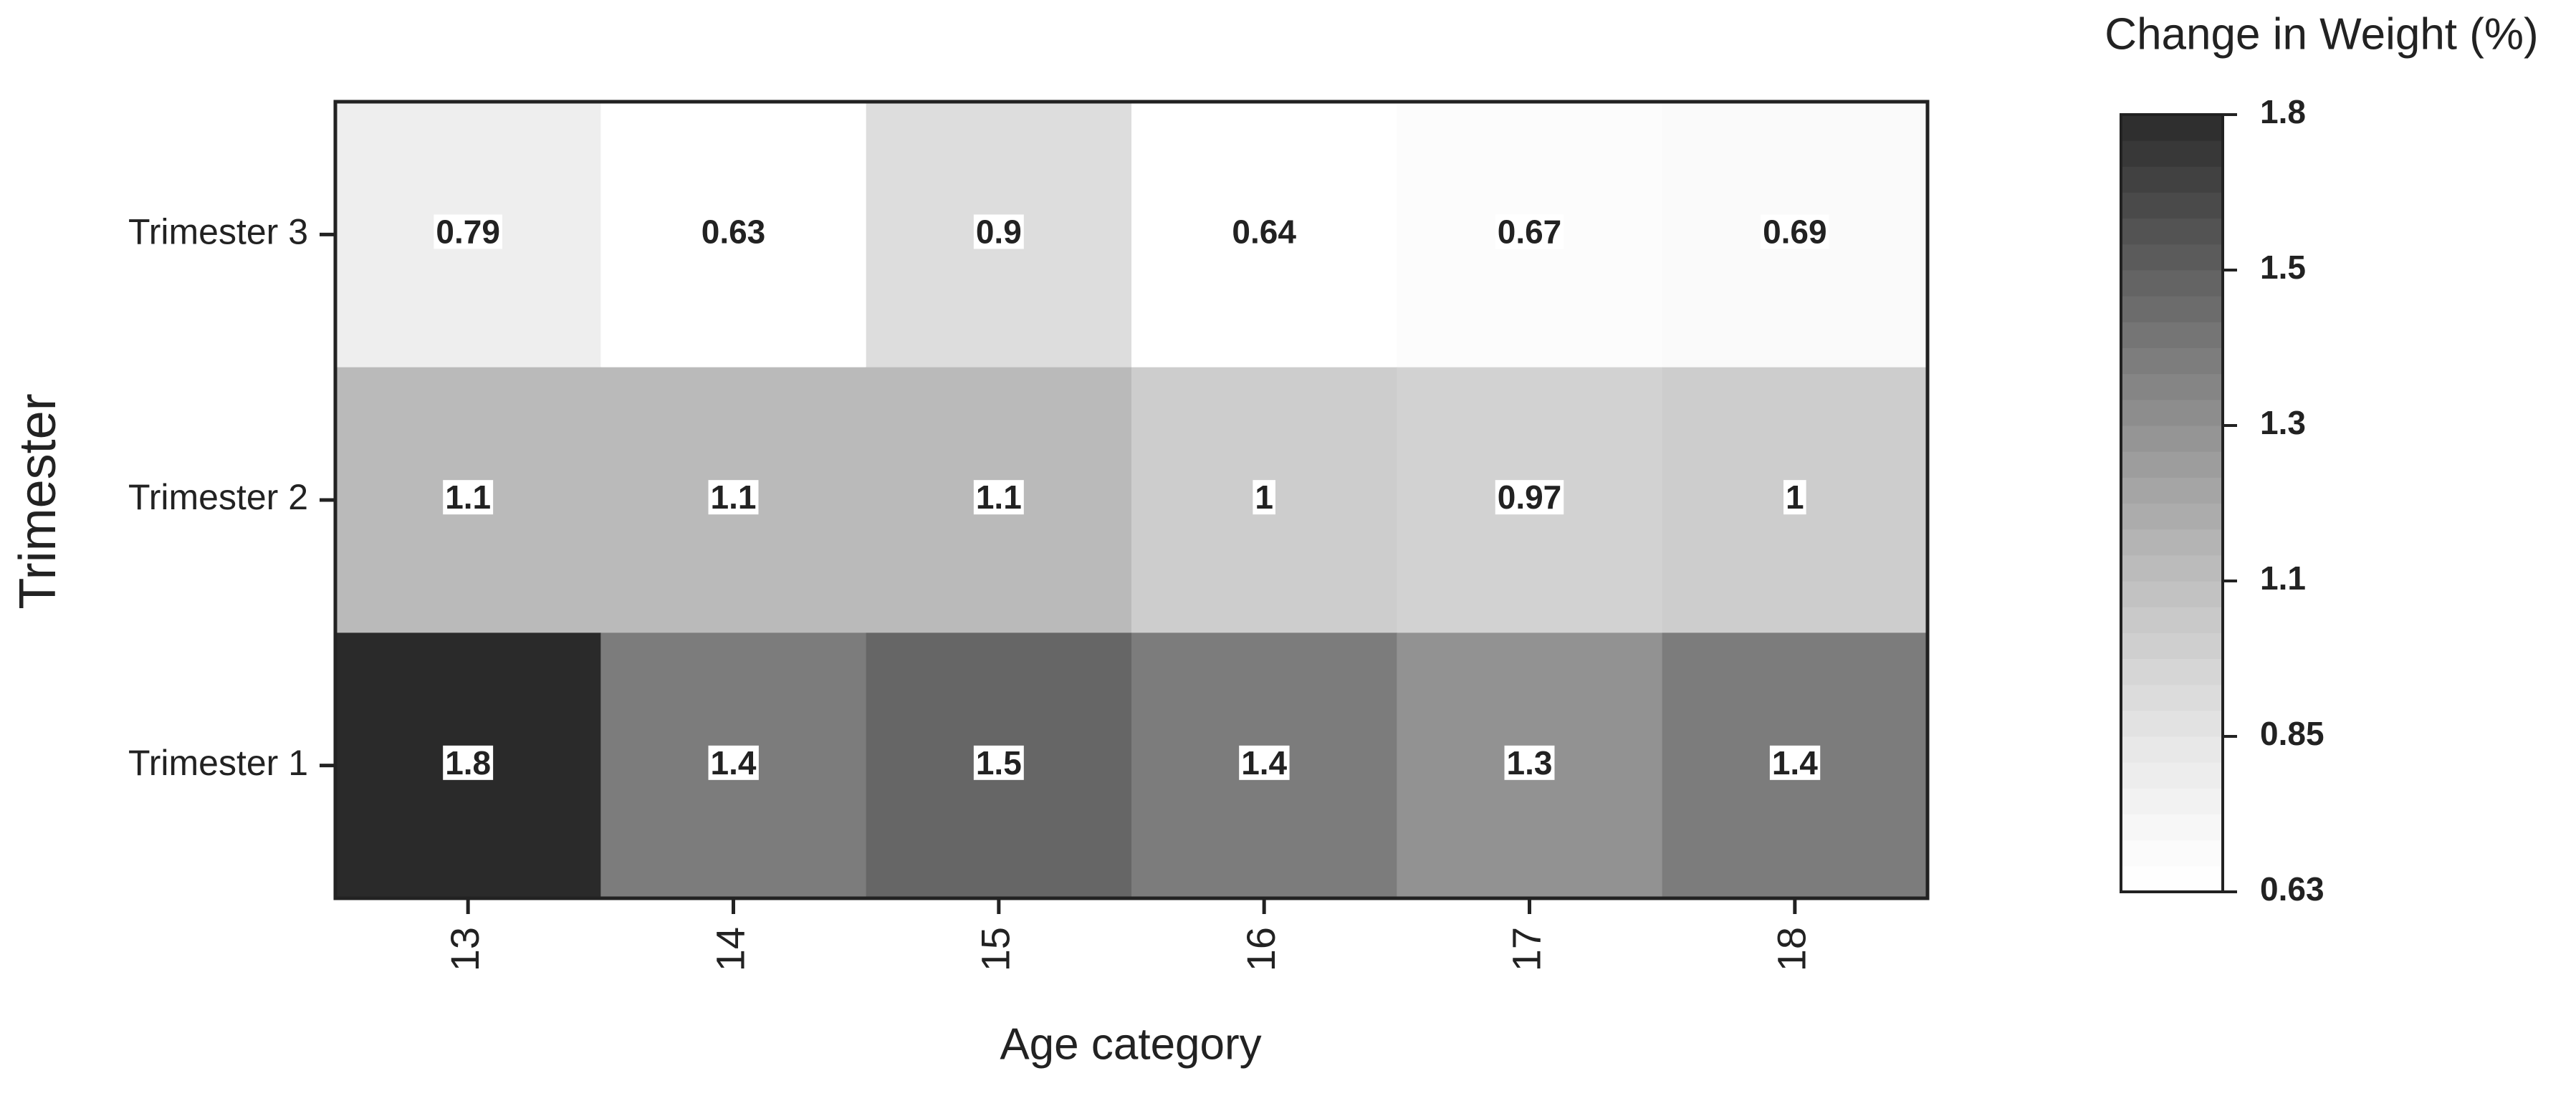 Image resolution: width=2576 pixels, height=1101 pixels. I want to click on x-tick-label: 16, so click(1260, 949).